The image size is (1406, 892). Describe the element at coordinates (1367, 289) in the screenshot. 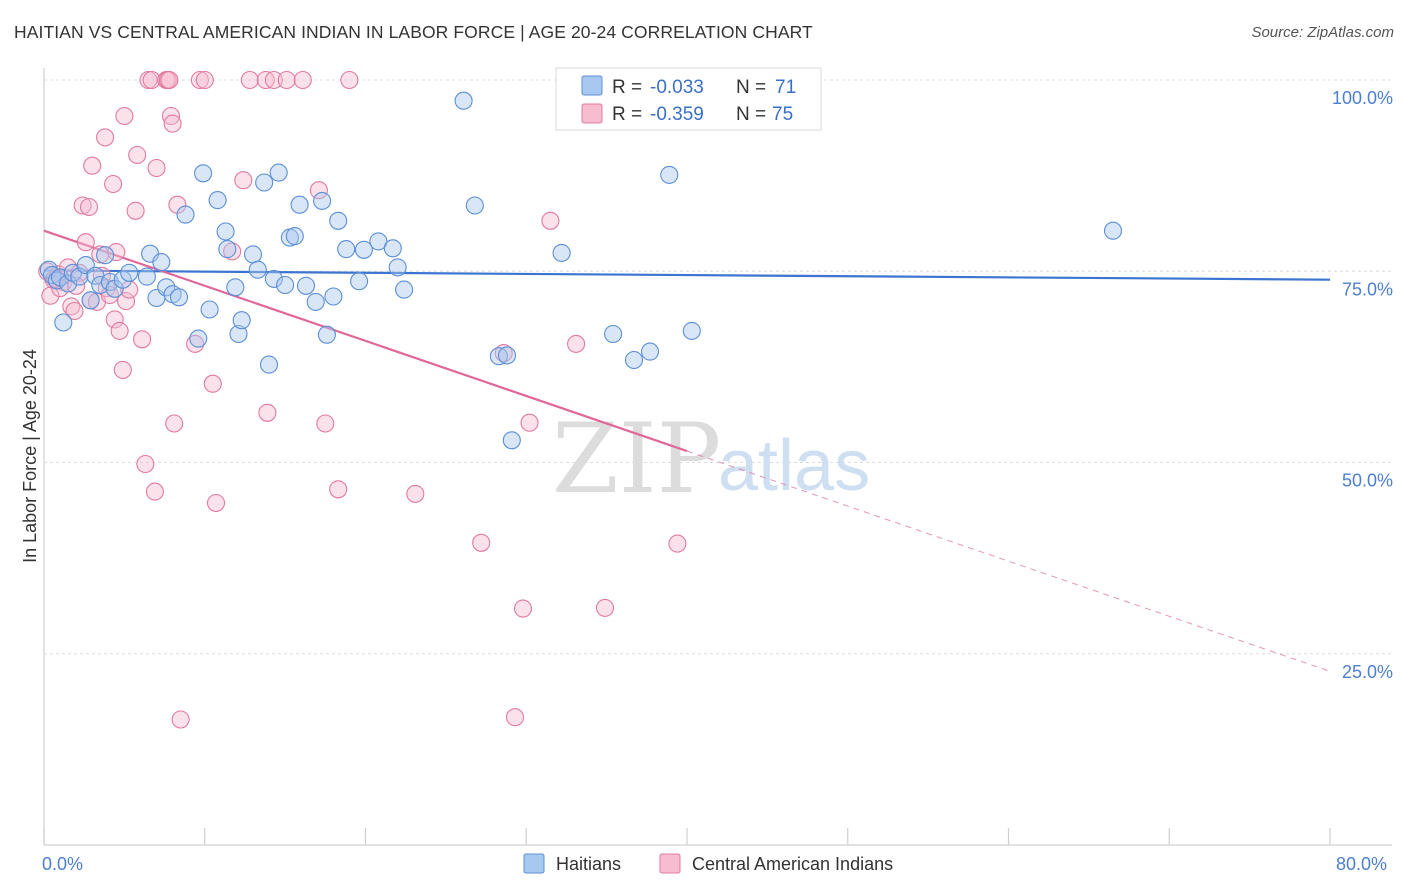

I see `y-tick-label-75: 75.0%` at that location.